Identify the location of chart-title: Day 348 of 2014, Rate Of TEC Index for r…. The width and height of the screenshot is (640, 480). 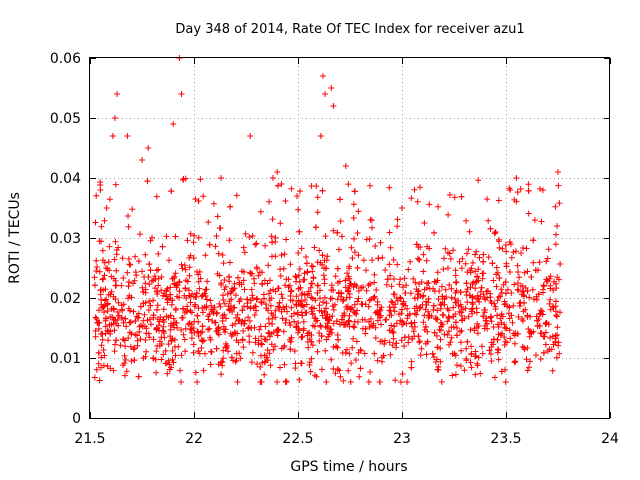
(349, 29).